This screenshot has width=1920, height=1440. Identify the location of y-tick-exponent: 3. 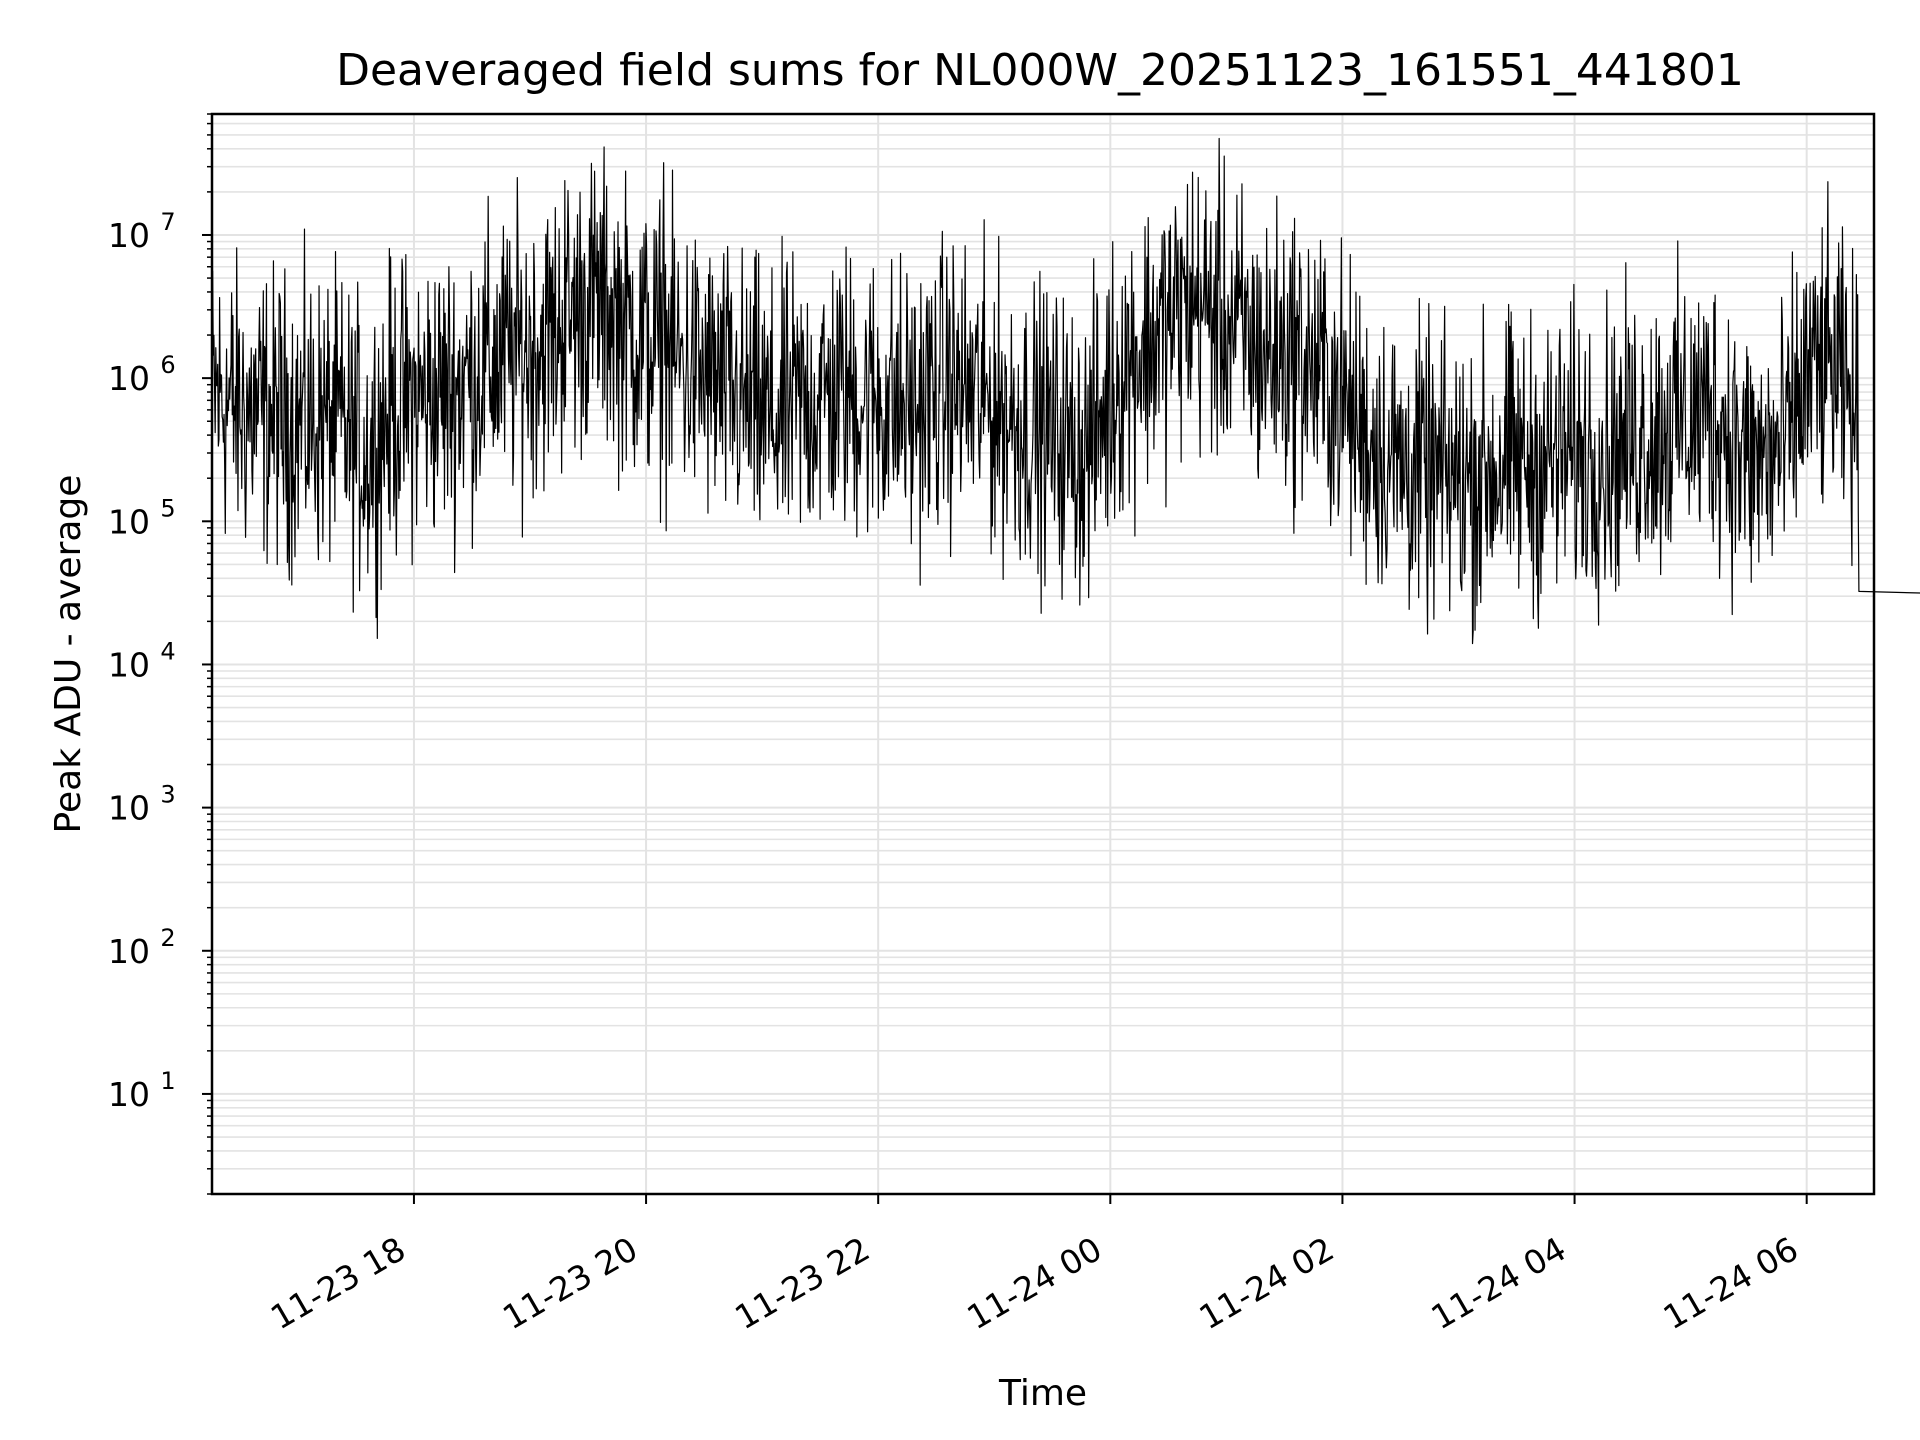
(167, 795).